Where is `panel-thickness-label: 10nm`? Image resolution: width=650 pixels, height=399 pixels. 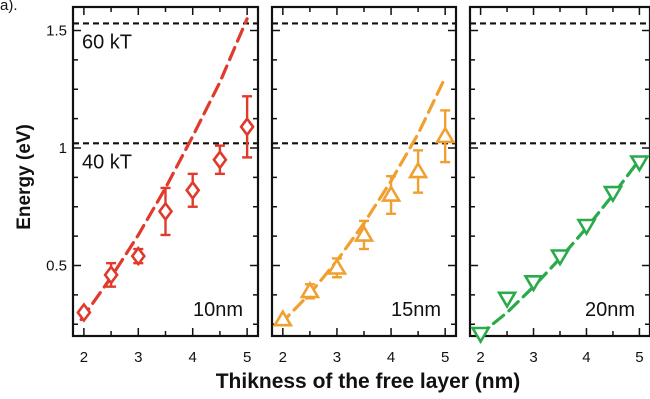
panel-thickness-label: 10nm is located at coordinates (218, 310).